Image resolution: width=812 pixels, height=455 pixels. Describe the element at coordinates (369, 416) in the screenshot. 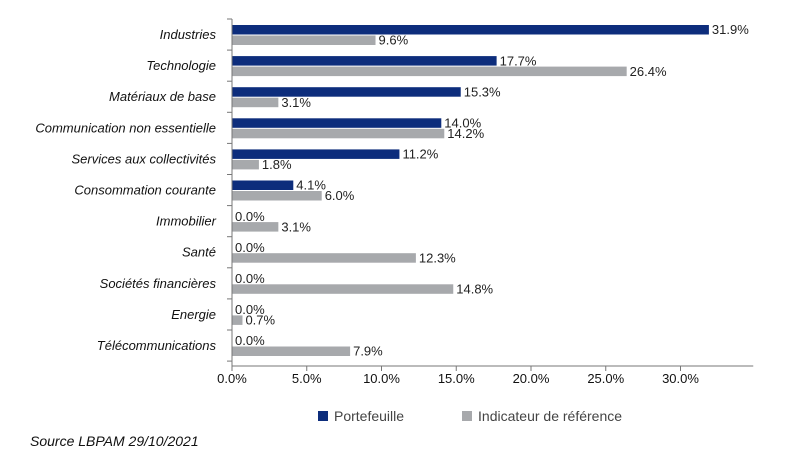

I see `legend-label-portefeuille: Portefeuille` at that location.